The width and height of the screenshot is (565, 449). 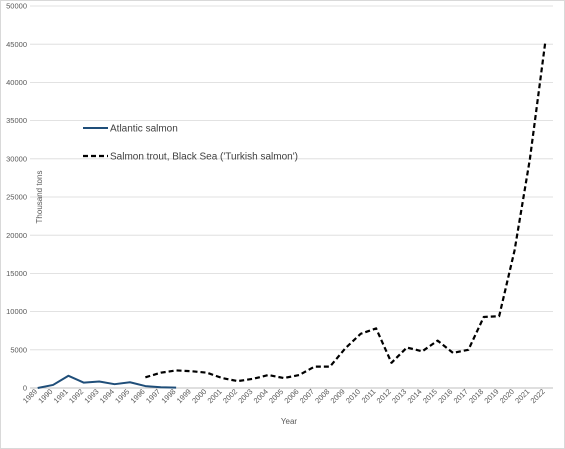 I want to click on x-tick-label-2000: 2000, so click(x=199, y=396).